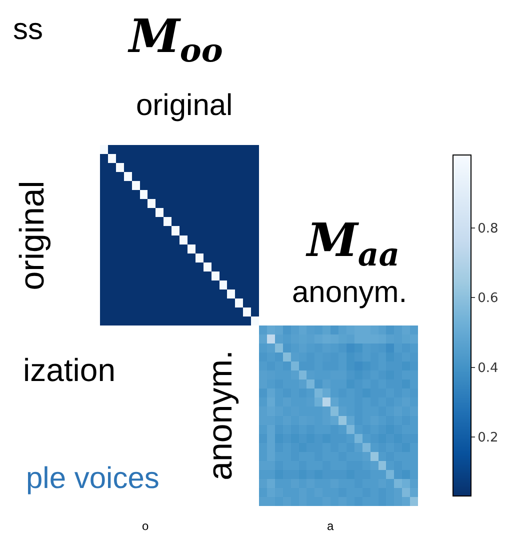 The width and height of the screenshot is (522, 535). Describe the element at coordinates (93, 478) in the screenshot. I see `annotation: ple voices` at that location.